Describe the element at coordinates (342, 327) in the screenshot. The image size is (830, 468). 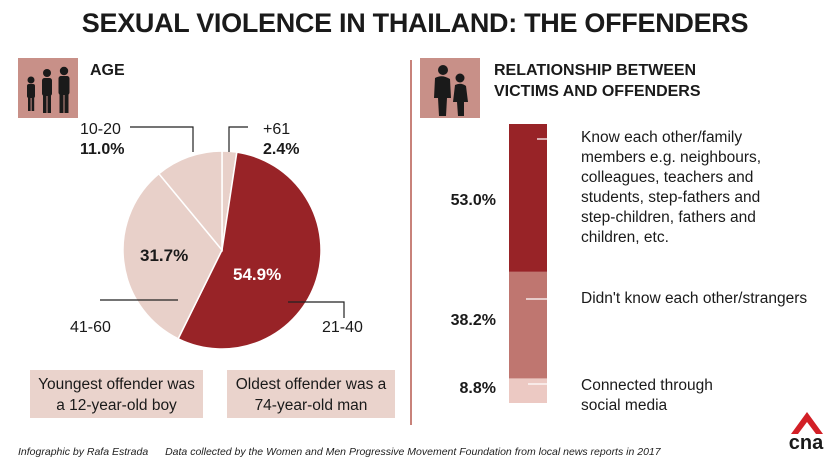
I see `pie-range-21-40: 21-40` at that location.